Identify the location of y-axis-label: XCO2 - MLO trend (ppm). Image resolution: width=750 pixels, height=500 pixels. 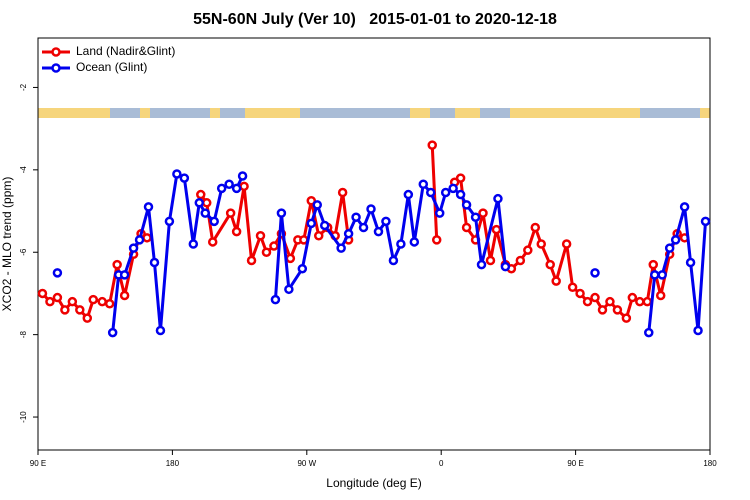
(7, 244).